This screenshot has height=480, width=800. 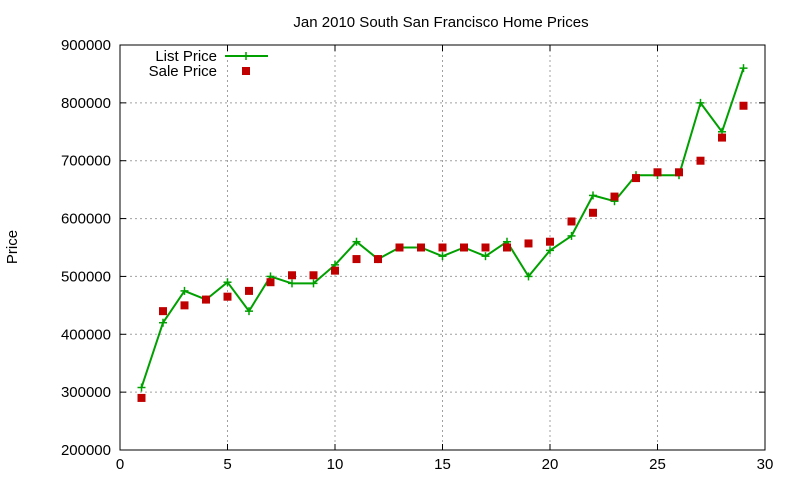 What do you see at coordinates (227, 464) in the screenshot?
I see `x-tick-label: 5` at bounding box center [227, 464].